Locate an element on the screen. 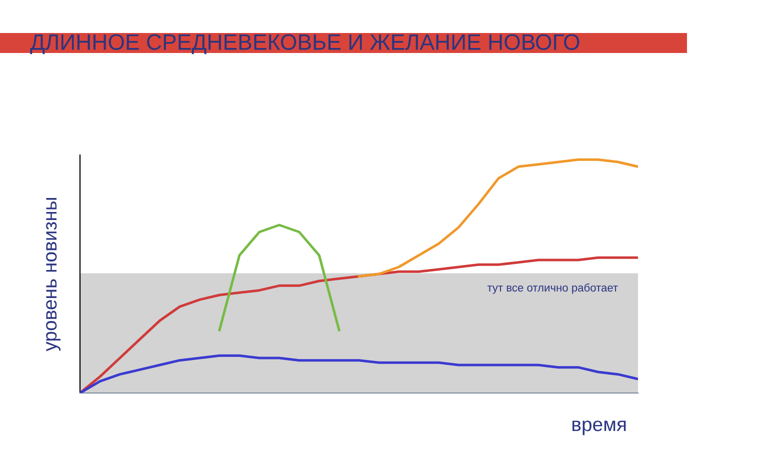  chart-title: ДЛИННОЕ СРЕДНЕВЕКОВЬЕ И ЖЕЛАНИЕ НОВОГО is located at coordinates (305, 44).